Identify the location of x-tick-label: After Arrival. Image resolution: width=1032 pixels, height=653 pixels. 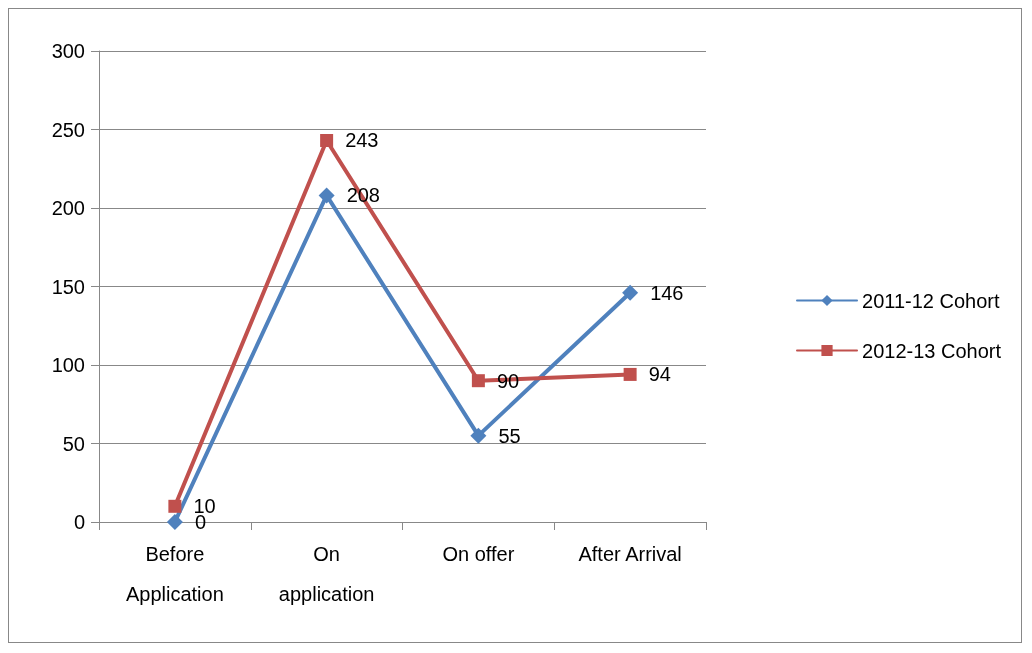
(630, 554).